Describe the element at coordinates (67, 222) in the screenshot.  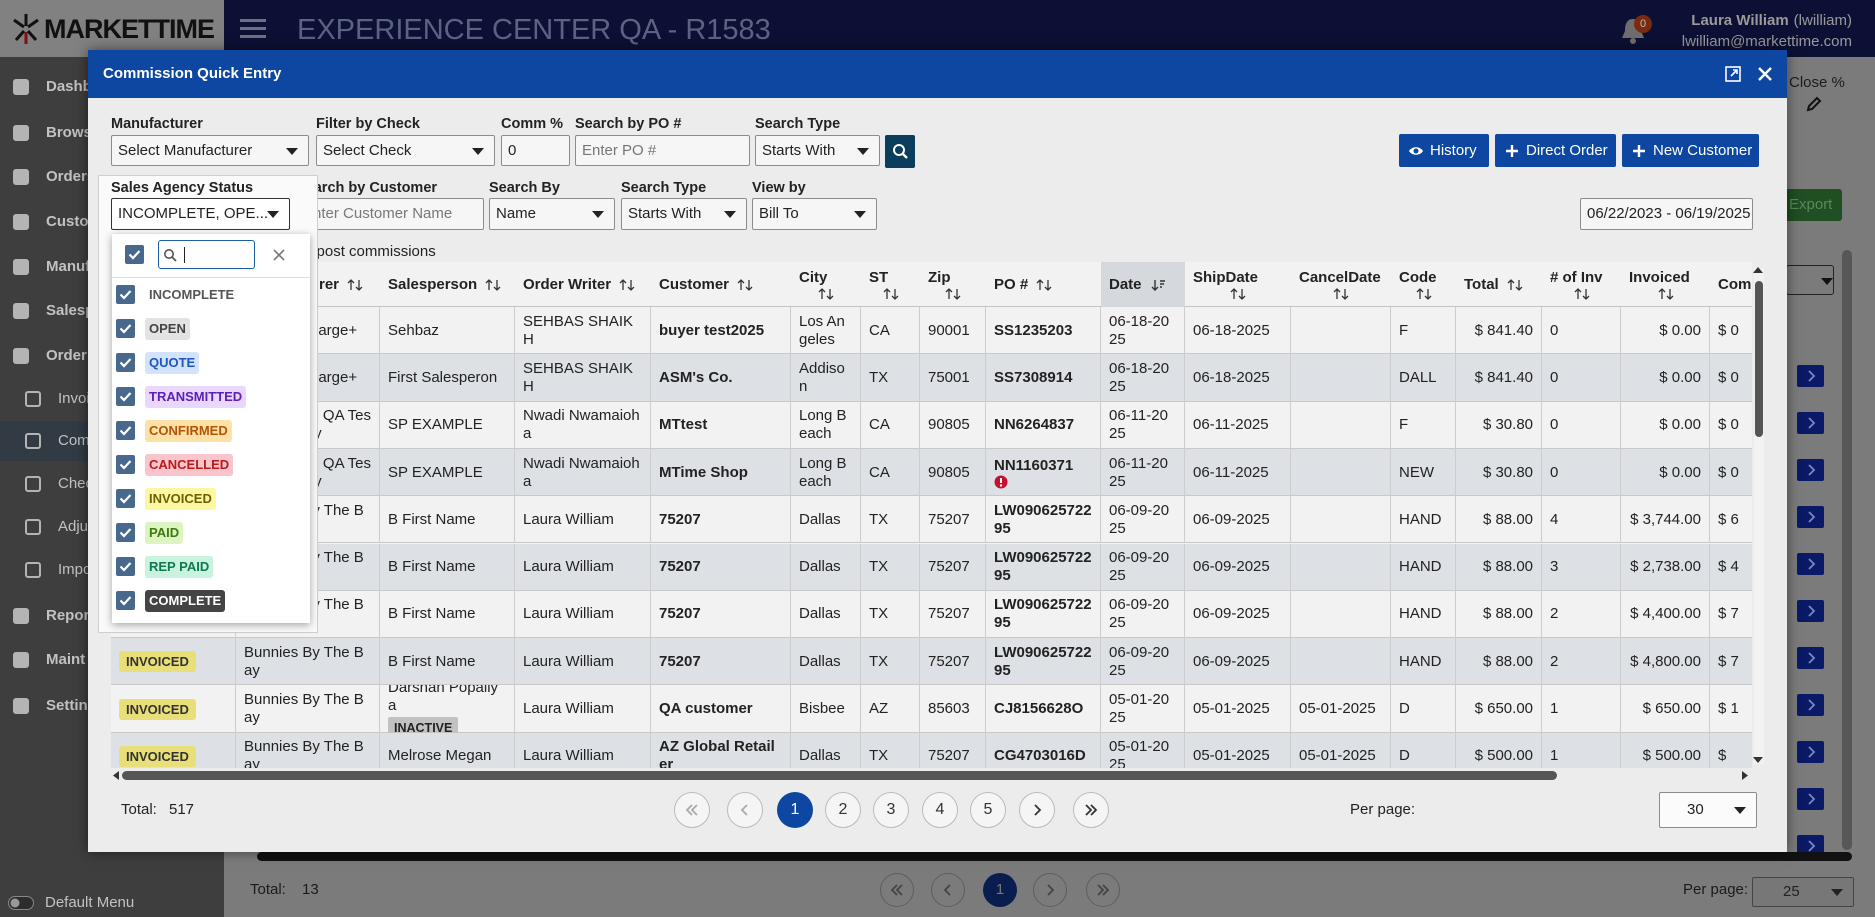
I see `sidebar-item: Custo` at that location.